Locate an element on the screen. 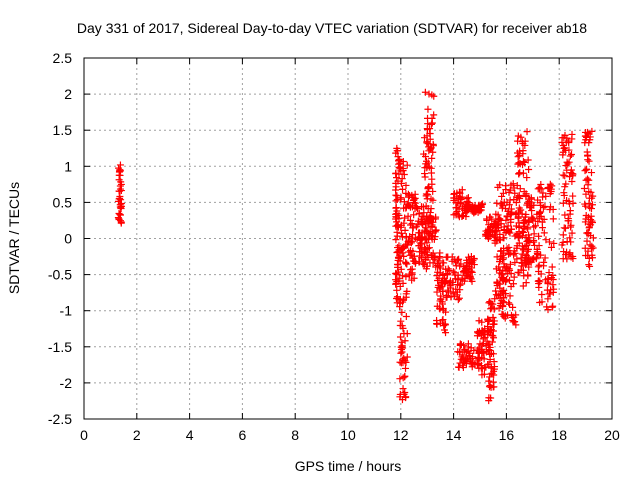  x-tick-label: 14 is located at coordinates (454, 435).